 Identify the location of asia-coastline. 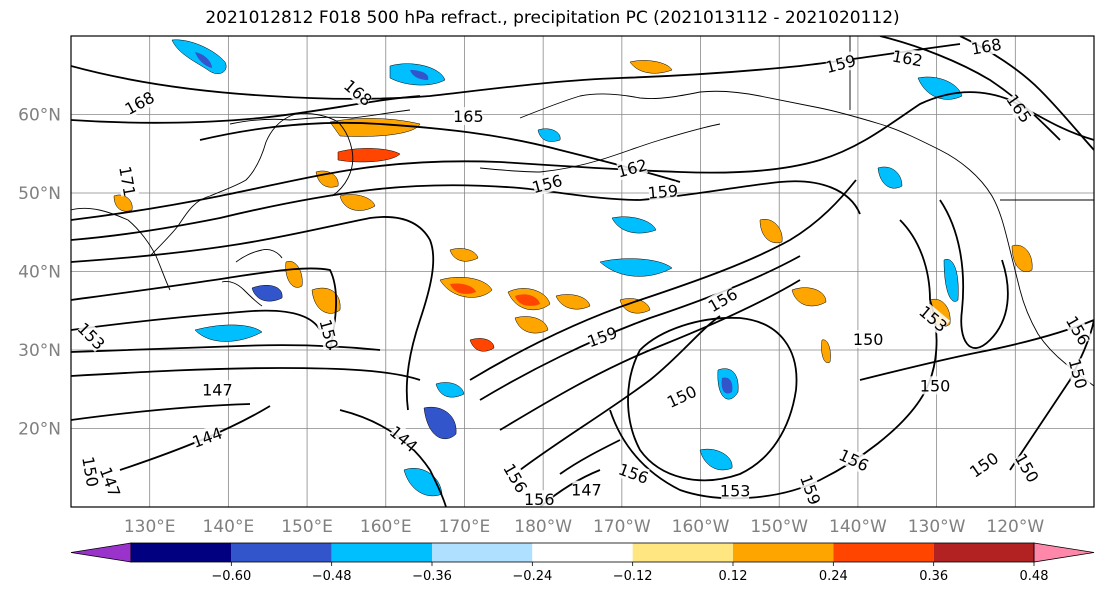
(184, 202).